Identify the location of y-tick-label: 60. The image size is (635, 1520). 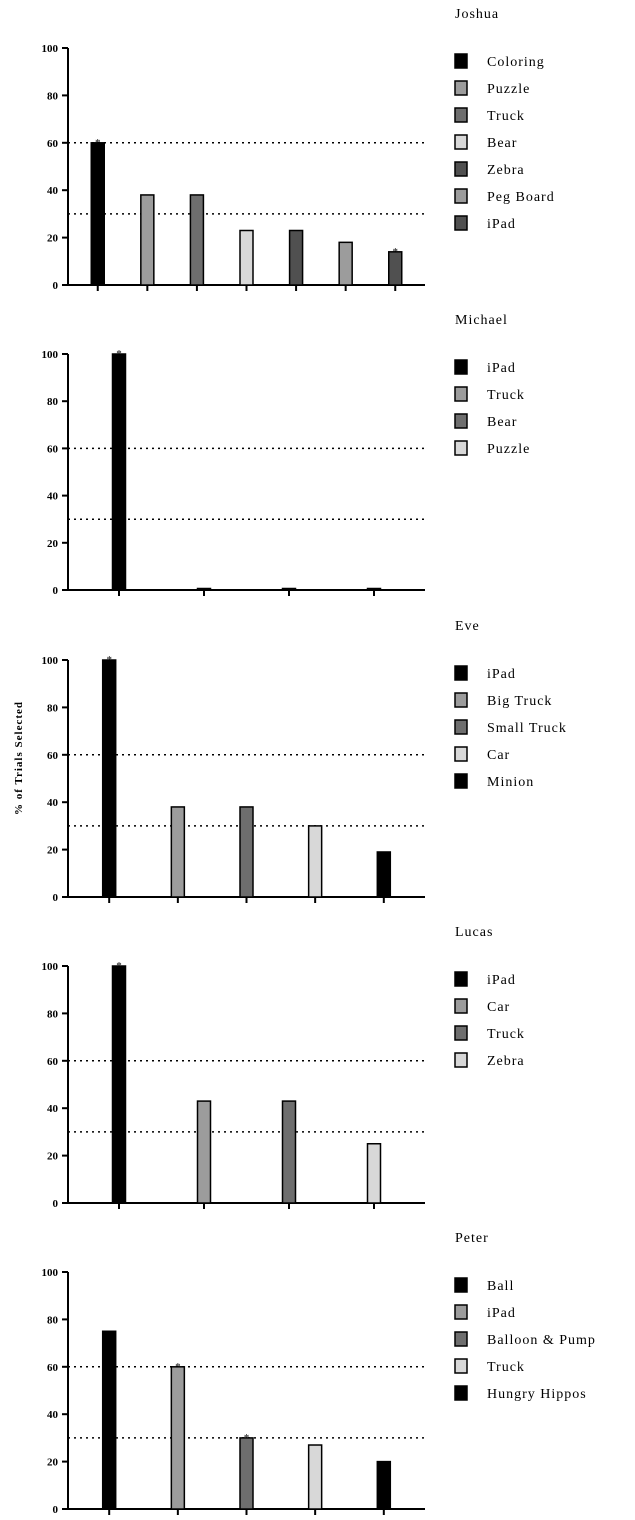
(53, 144).